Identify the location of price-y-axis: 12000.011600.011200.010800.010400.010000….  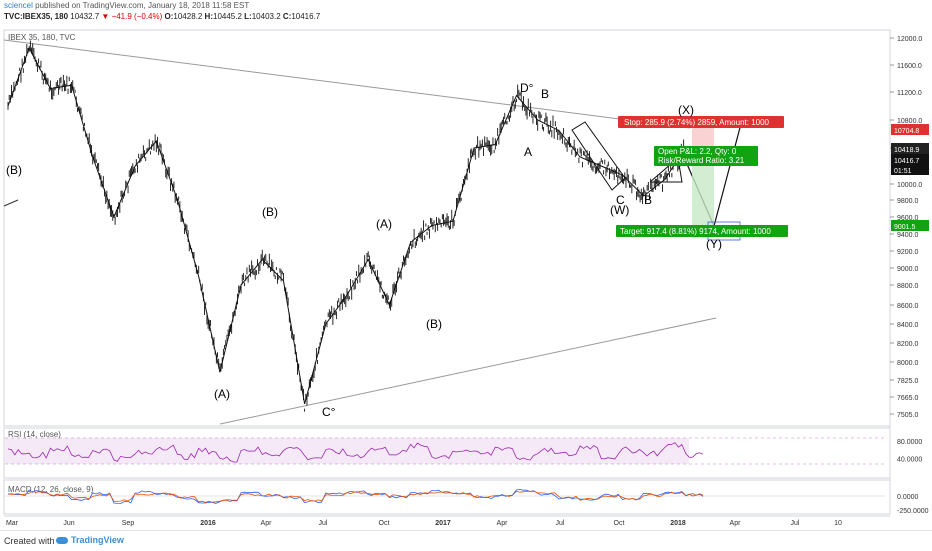
(906, 227).